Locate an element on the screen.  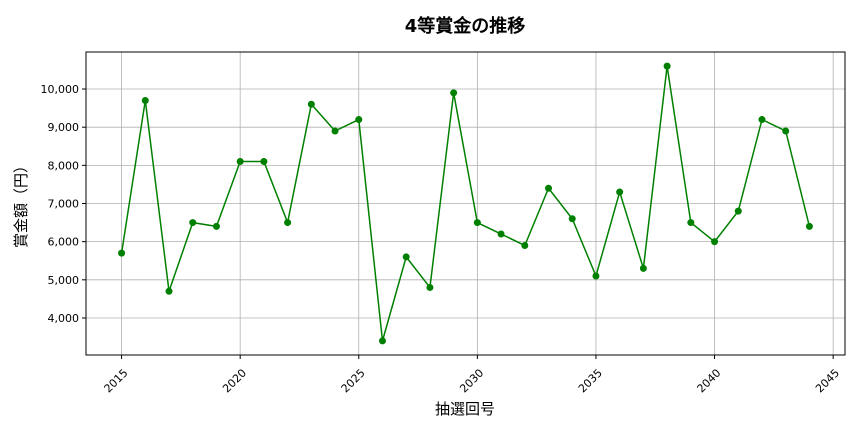
y-axis: 4,000 5,000 6,000 7,000 8,000 9,000 10,000 is located at coordinates (63, 204).